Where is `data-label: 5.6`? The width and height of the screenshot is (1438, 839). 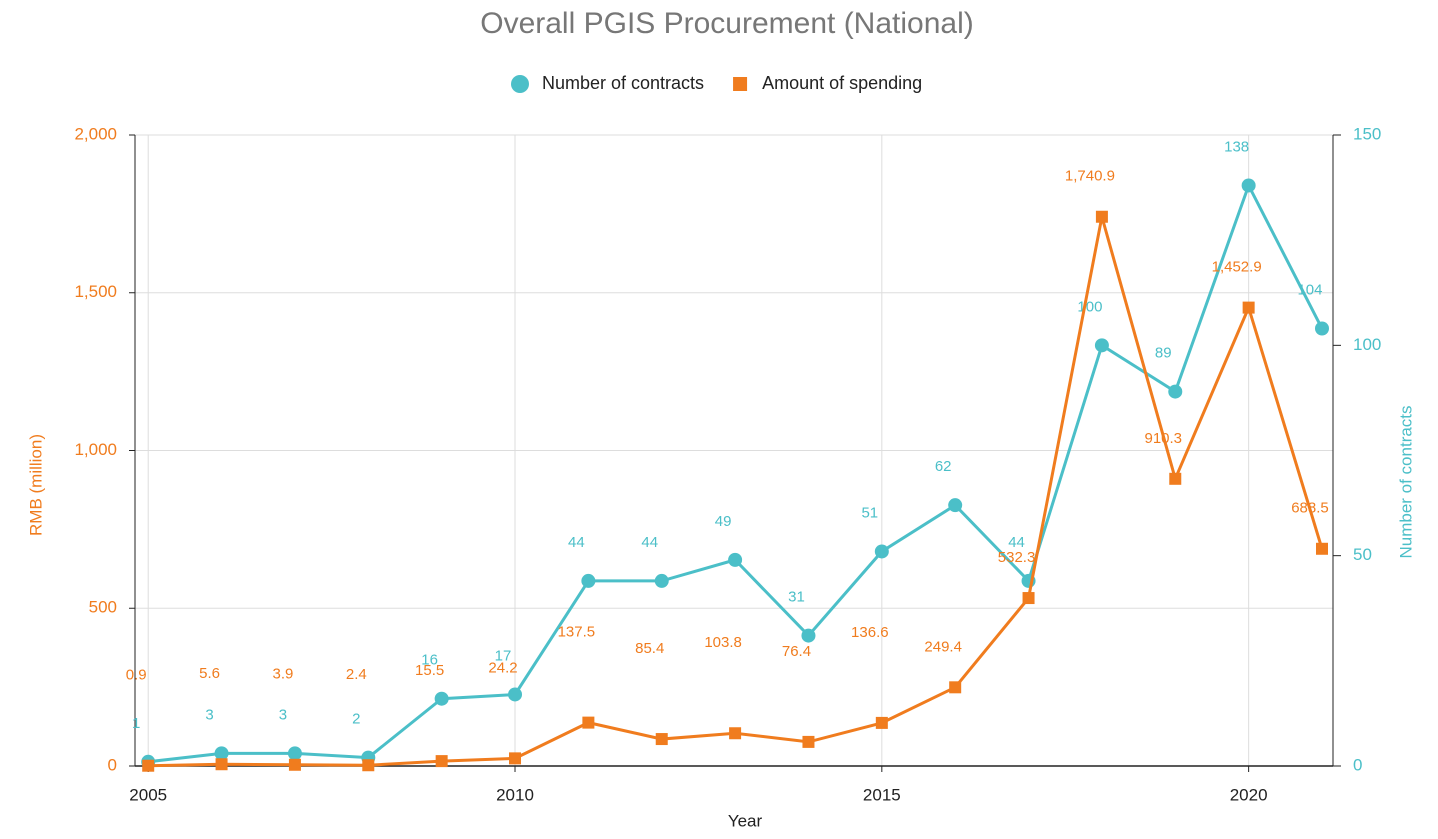 data-label: 5.6 is located at coordinates (209, 673).